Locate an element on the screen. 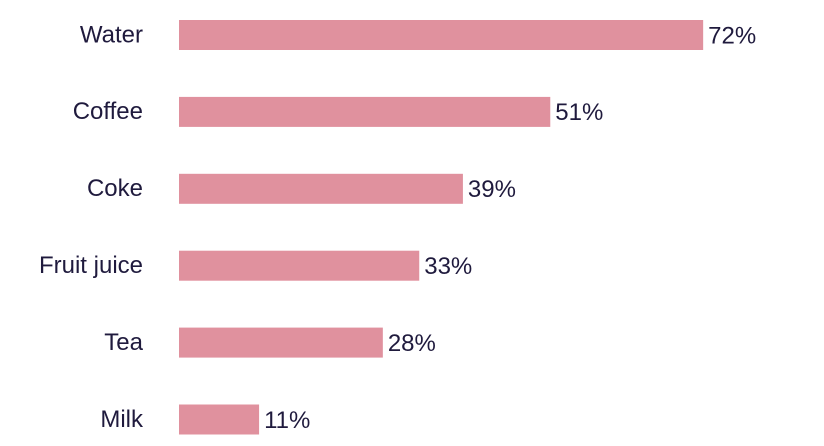  value-label: 39% is located at coordinates (492, 189).